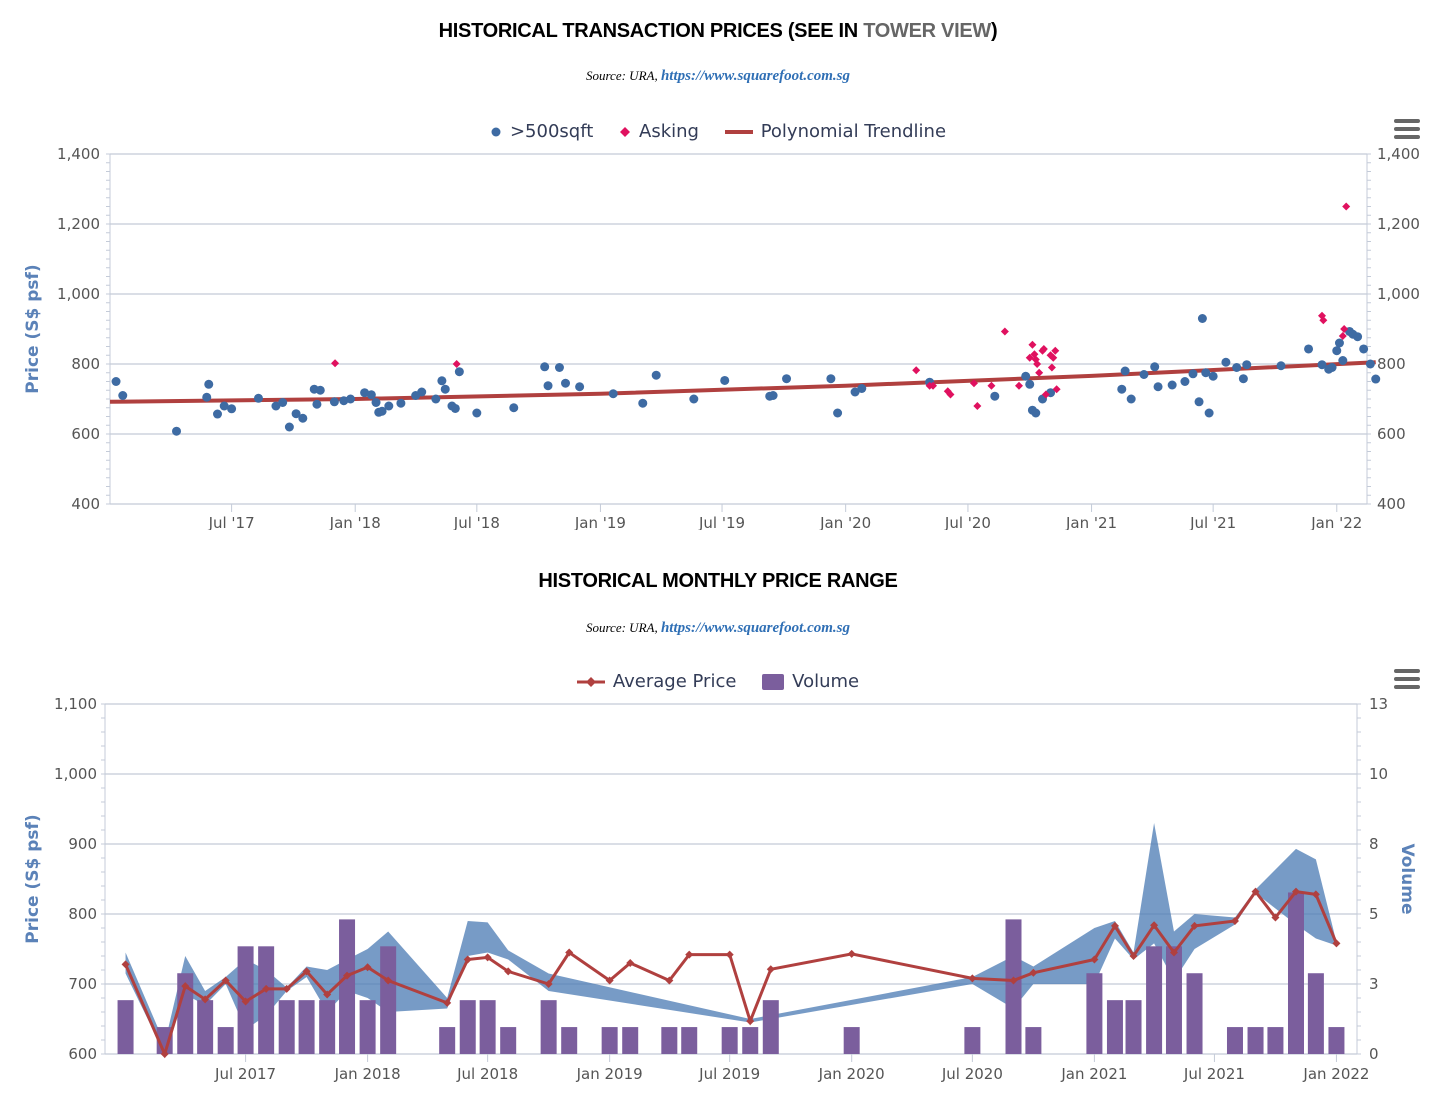  Describe the element at coordinates (927, 31) in the screenshot. I see `tower-view-link: TOWER VIEW` at that location.